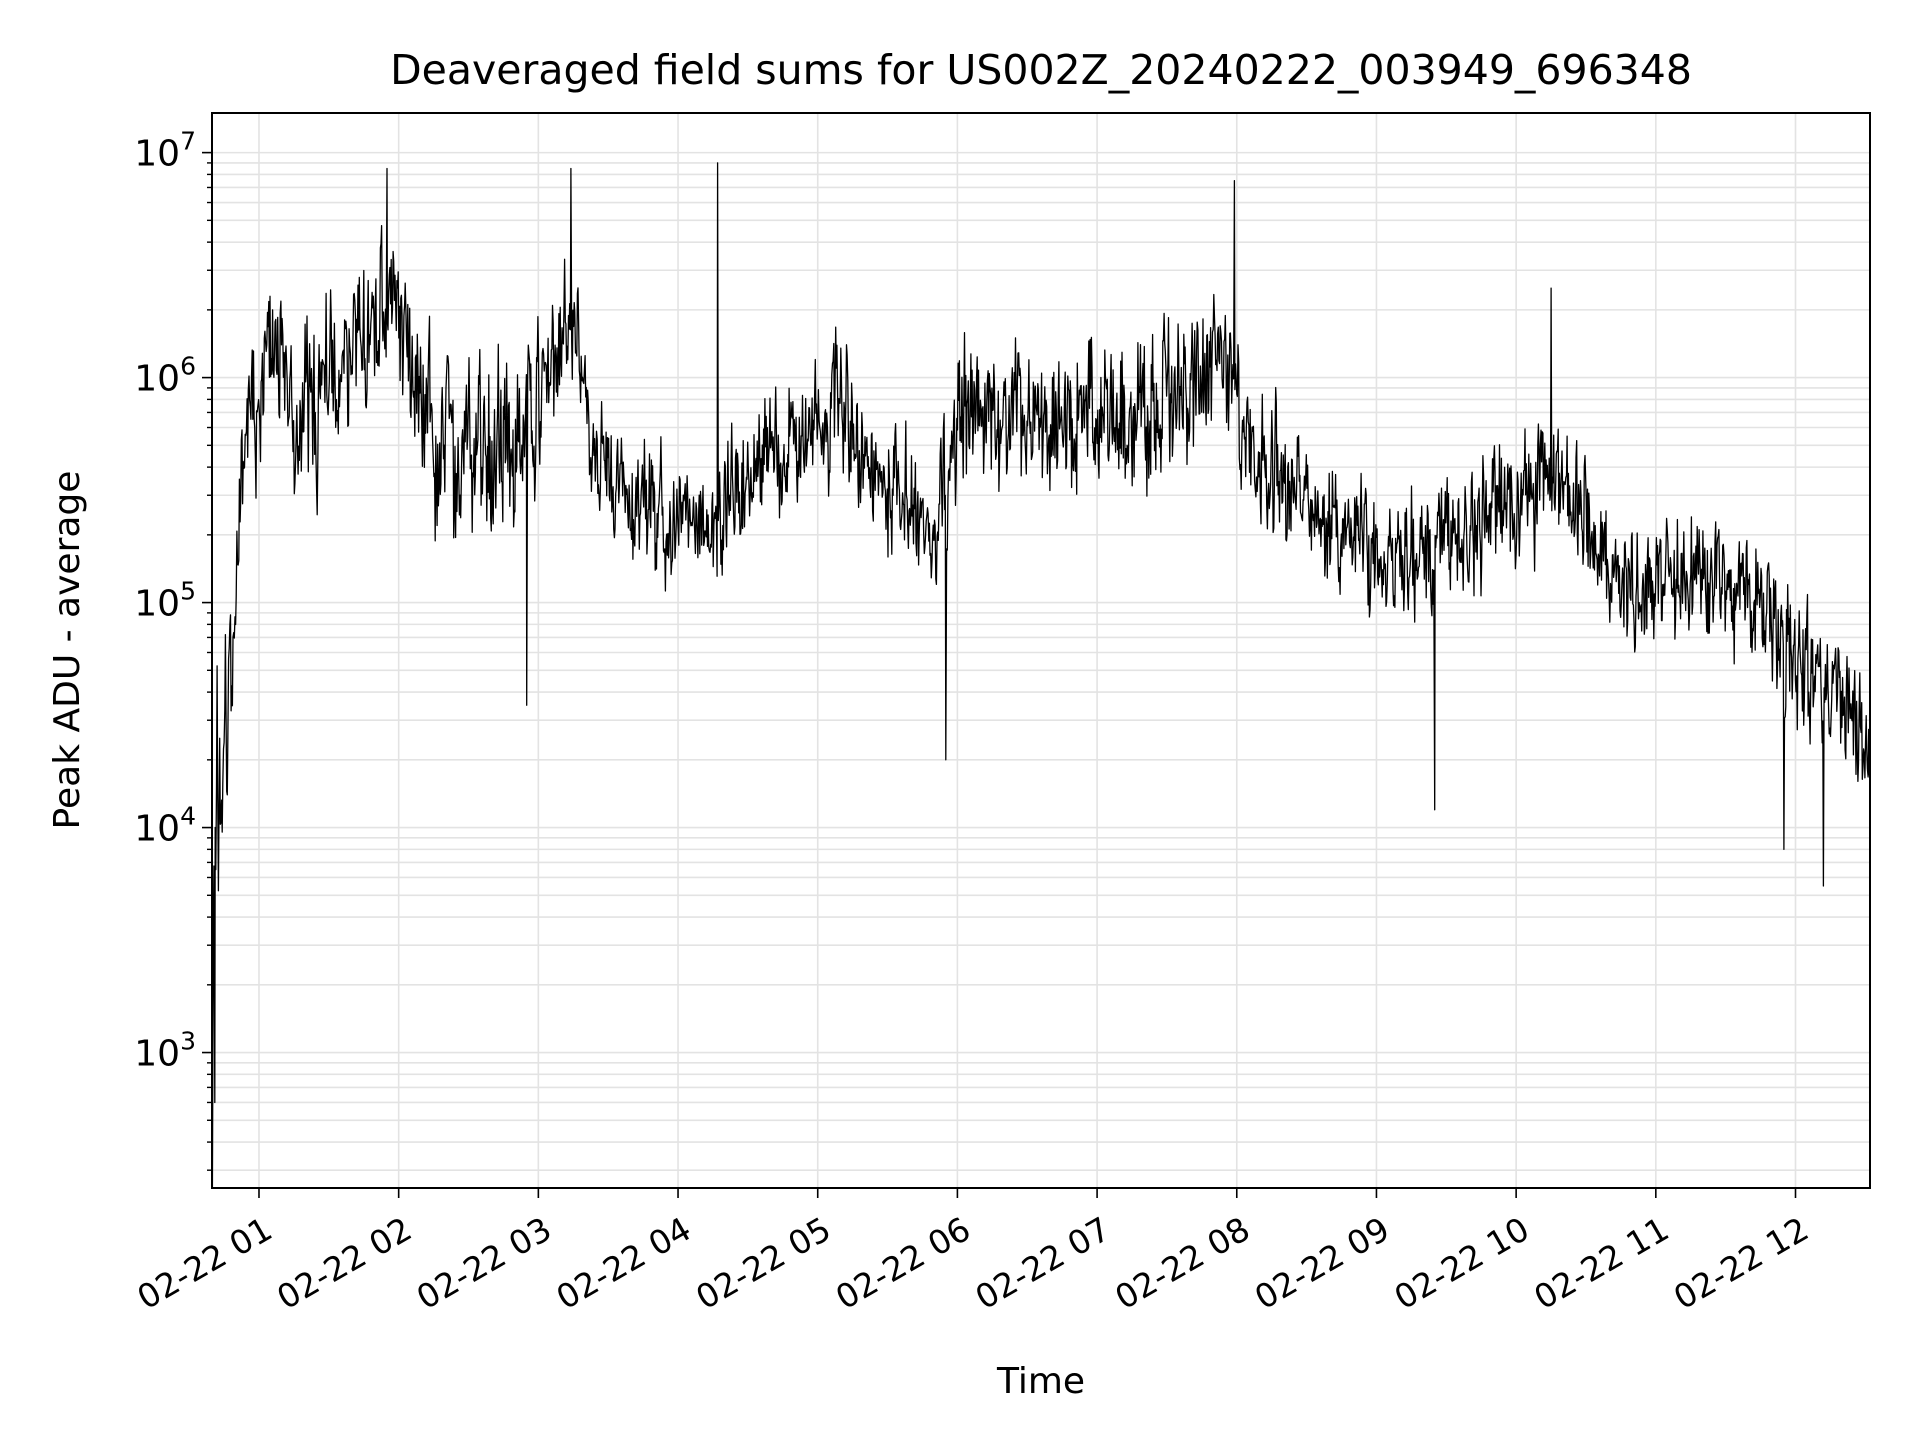  I want to click on y-tick-label: 10⁴, so click(165, 826).